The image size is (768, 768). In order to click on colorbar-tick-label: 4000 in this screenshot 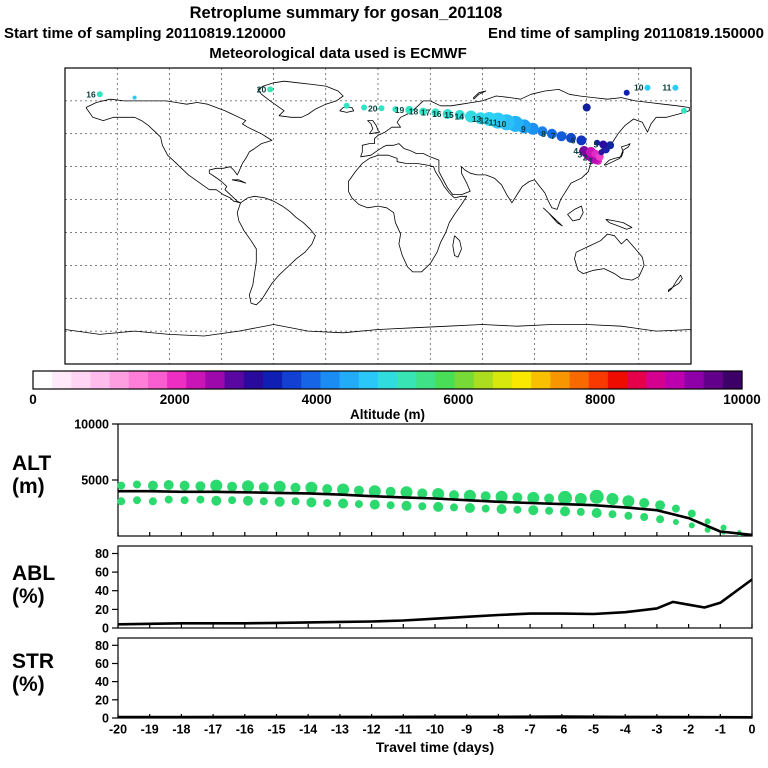, I will do `click(317, 399)`.